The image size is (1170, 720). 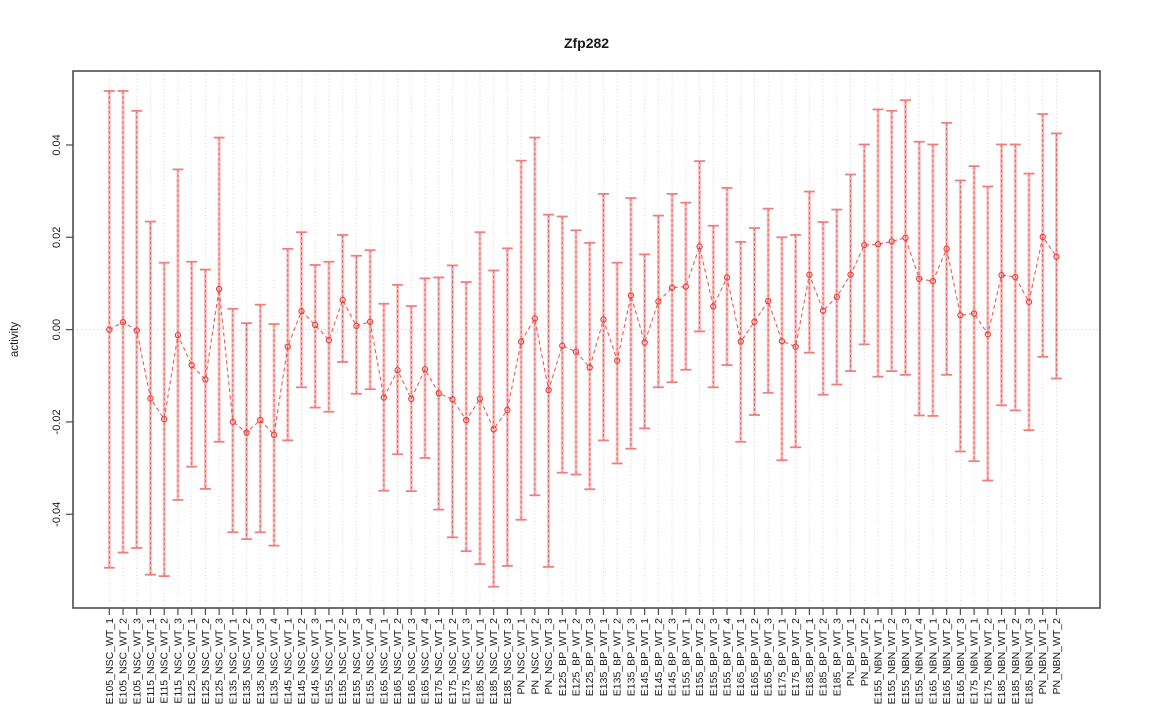 What do you see at coordinates (865, 652) in the screenshot?
I see `x-tick-label: PN_BP_WT_2` at bounding box center [865, 652].